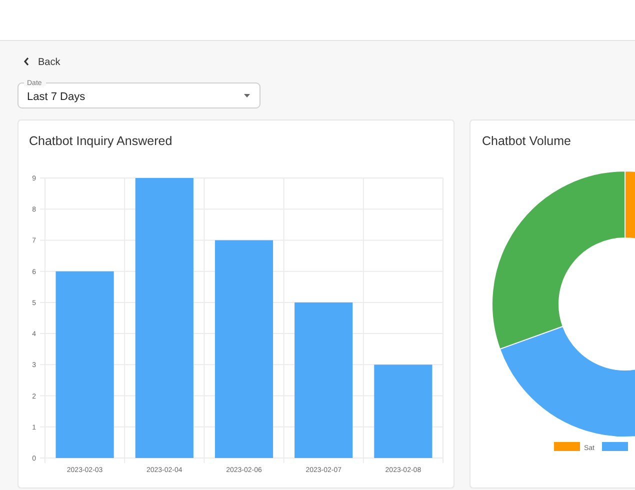 The image size is (635, 490). What do you see at coordinates (50, 62) in the screenshot?
I see `text: Back` at bounding box center [50, 62].